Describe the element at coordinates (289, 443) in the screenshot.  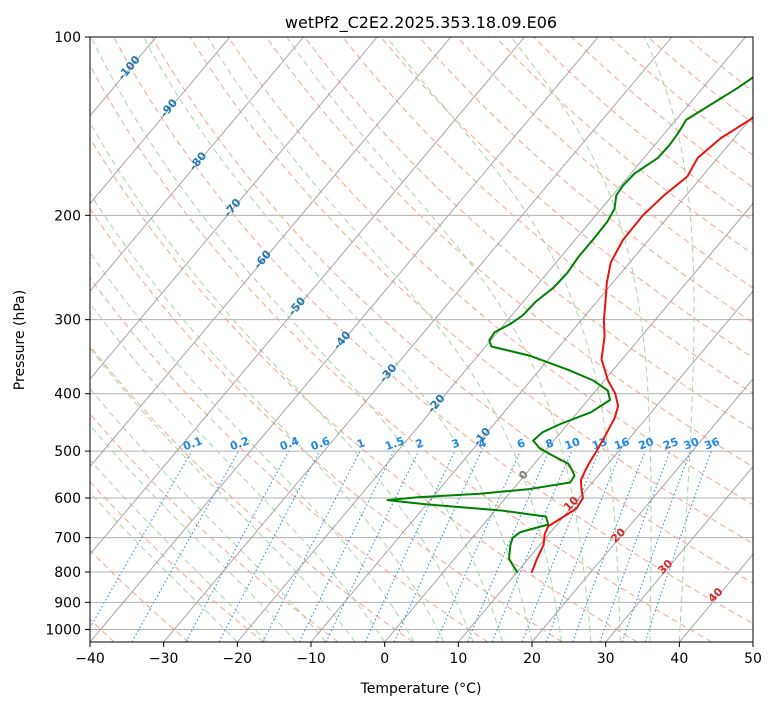
I see `mixing-ratio-label: 0.4` at that location.